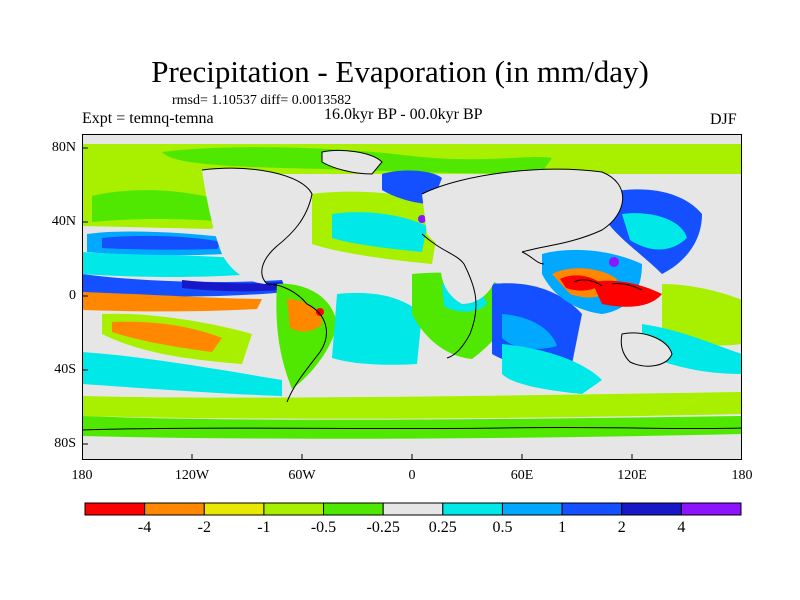  Describe the element at coordinates (302, 475) in the screenshot. I see `lon-label-60w: 60W` at that location.